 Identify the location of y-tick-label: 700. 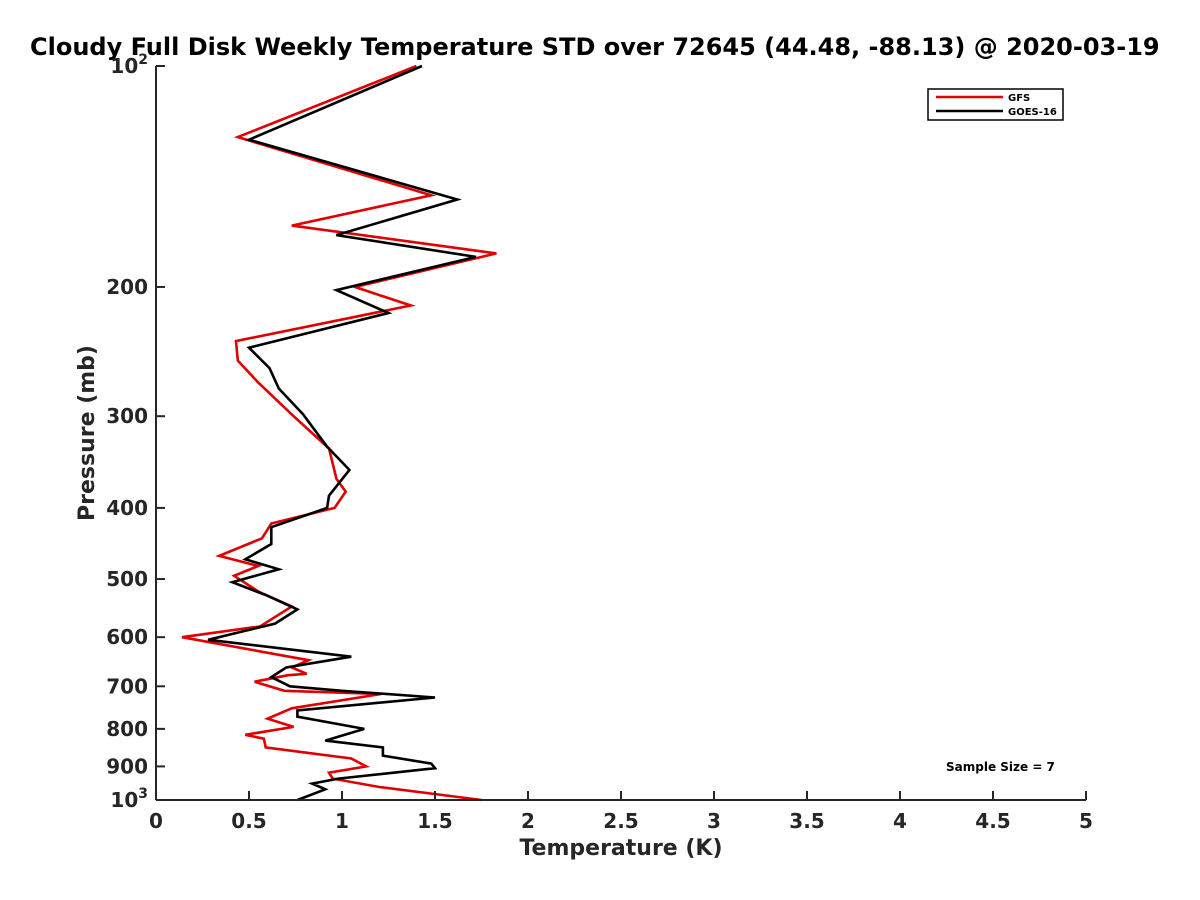
(127, 686).